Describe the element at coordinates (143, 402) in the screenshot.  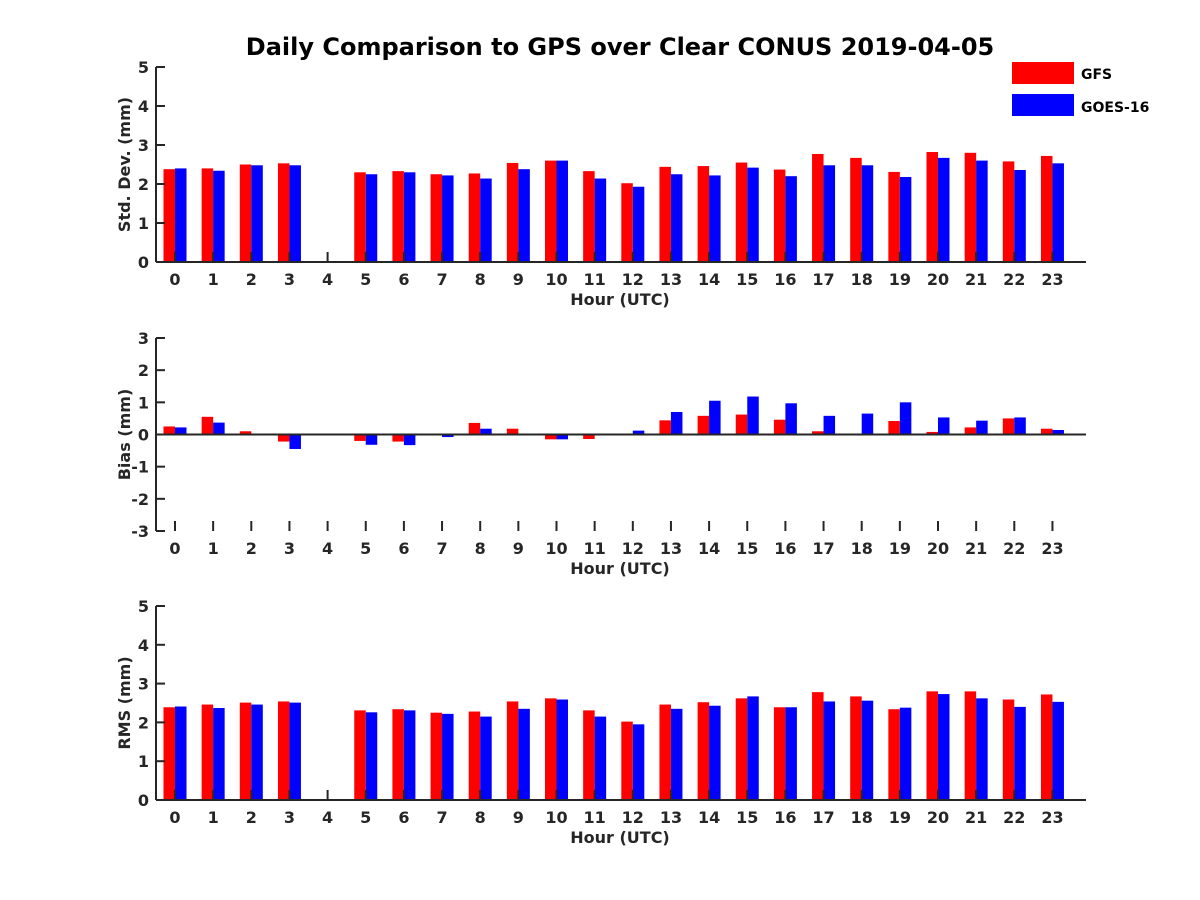
I see `y-tick-label-bias: 1` at that location.